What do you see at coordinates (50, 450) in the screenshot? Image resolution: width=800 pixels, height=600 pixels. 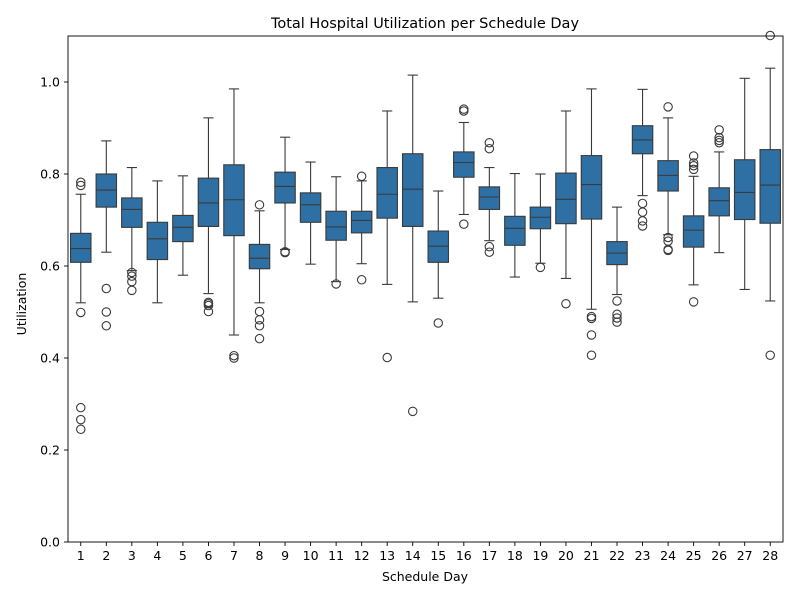 I see `y-tick-label: 0.2` at bounding box center [50, 450].